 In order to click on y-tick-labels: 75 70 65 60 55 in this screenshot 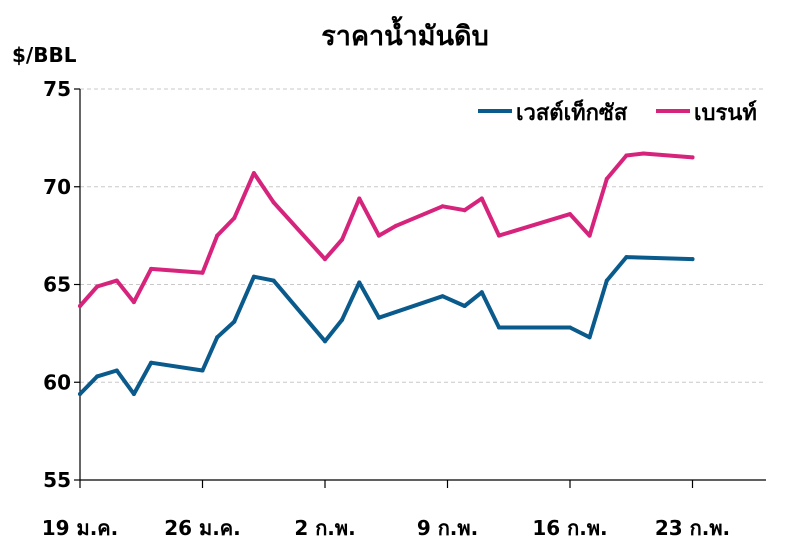, I will do `click(57, 284)`.